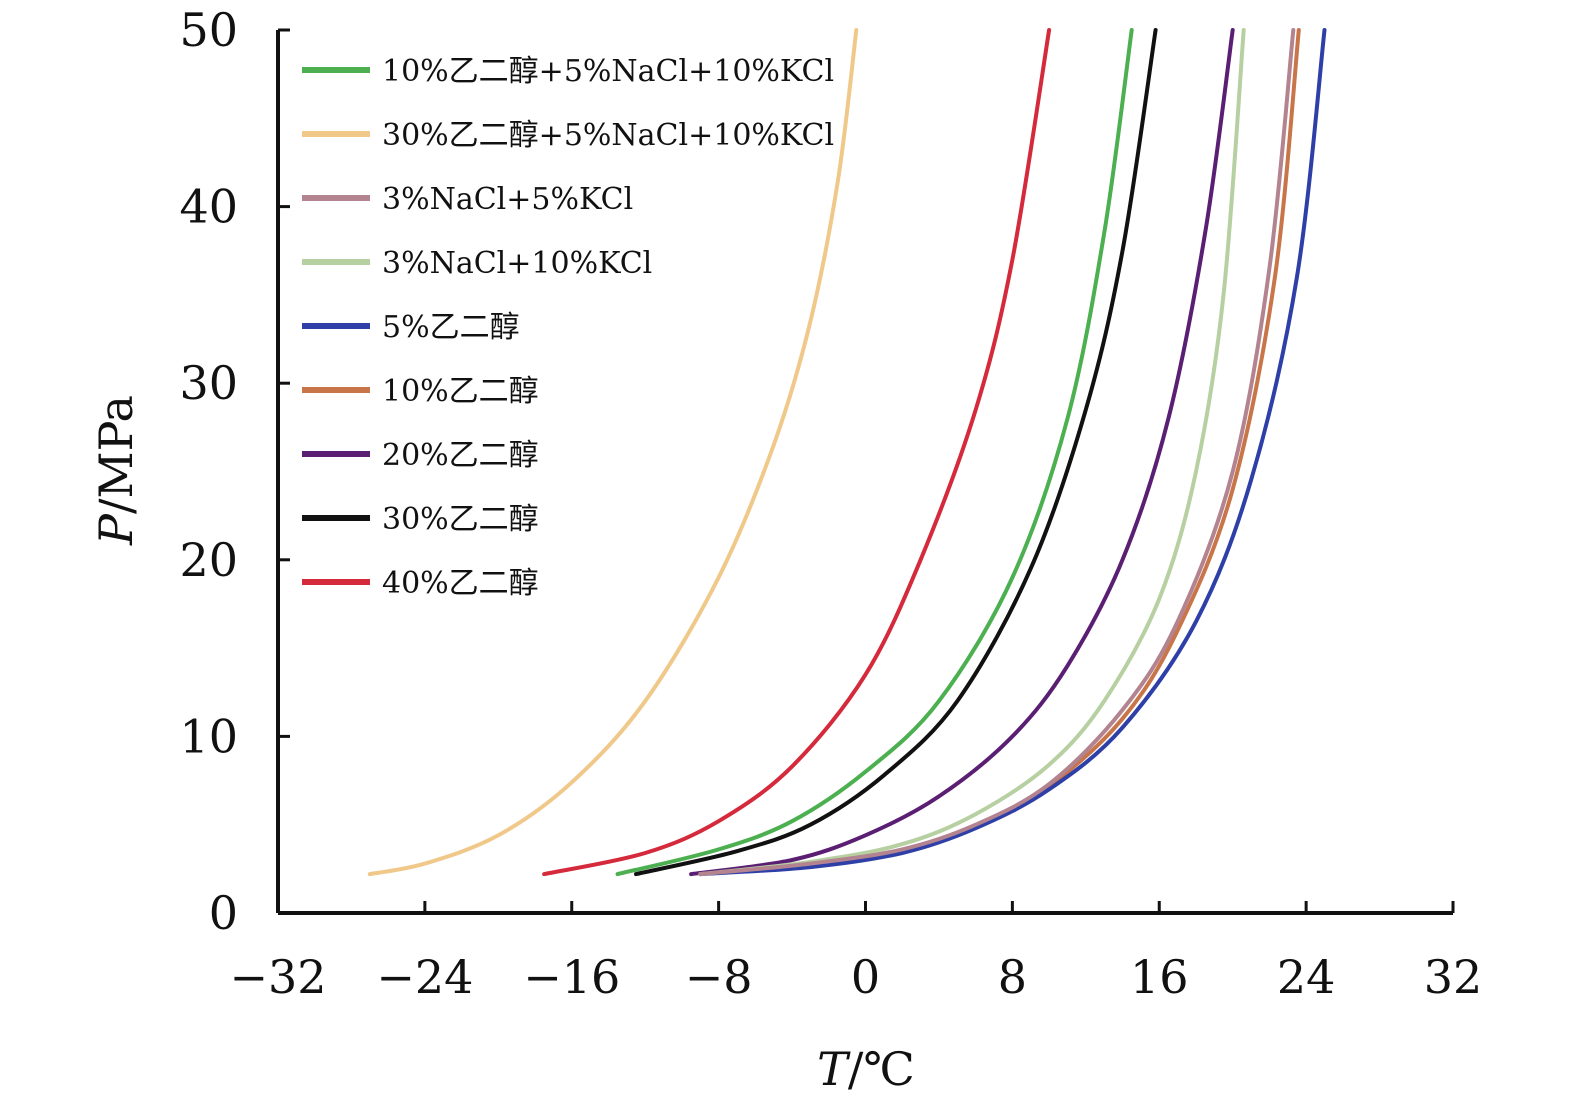 This screenshot has height=1108, width=1575. Describe the element at coordinates (1159, 977) in the screenshot. I see `x-tick-label: 16` at that location.